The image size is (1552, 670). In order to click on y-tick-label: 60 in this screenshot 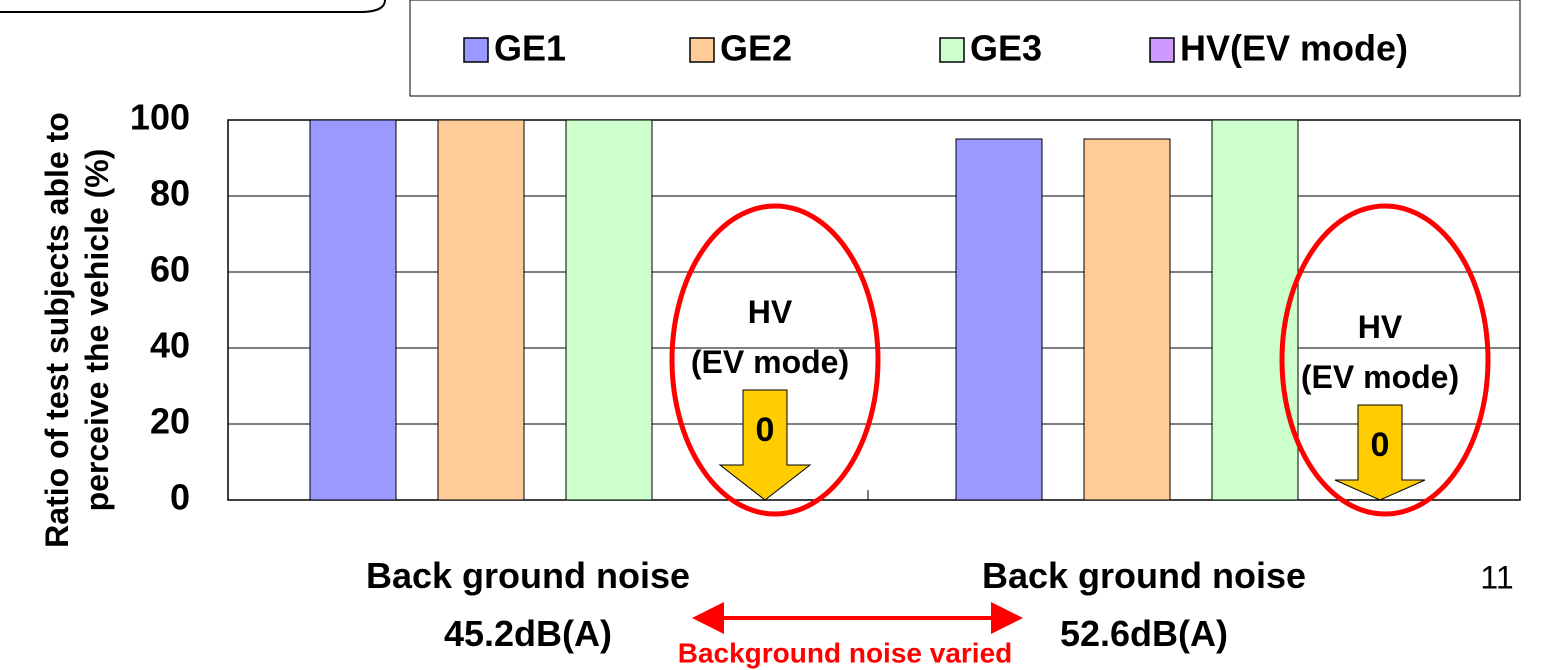, I will do `click(170, 269)`.